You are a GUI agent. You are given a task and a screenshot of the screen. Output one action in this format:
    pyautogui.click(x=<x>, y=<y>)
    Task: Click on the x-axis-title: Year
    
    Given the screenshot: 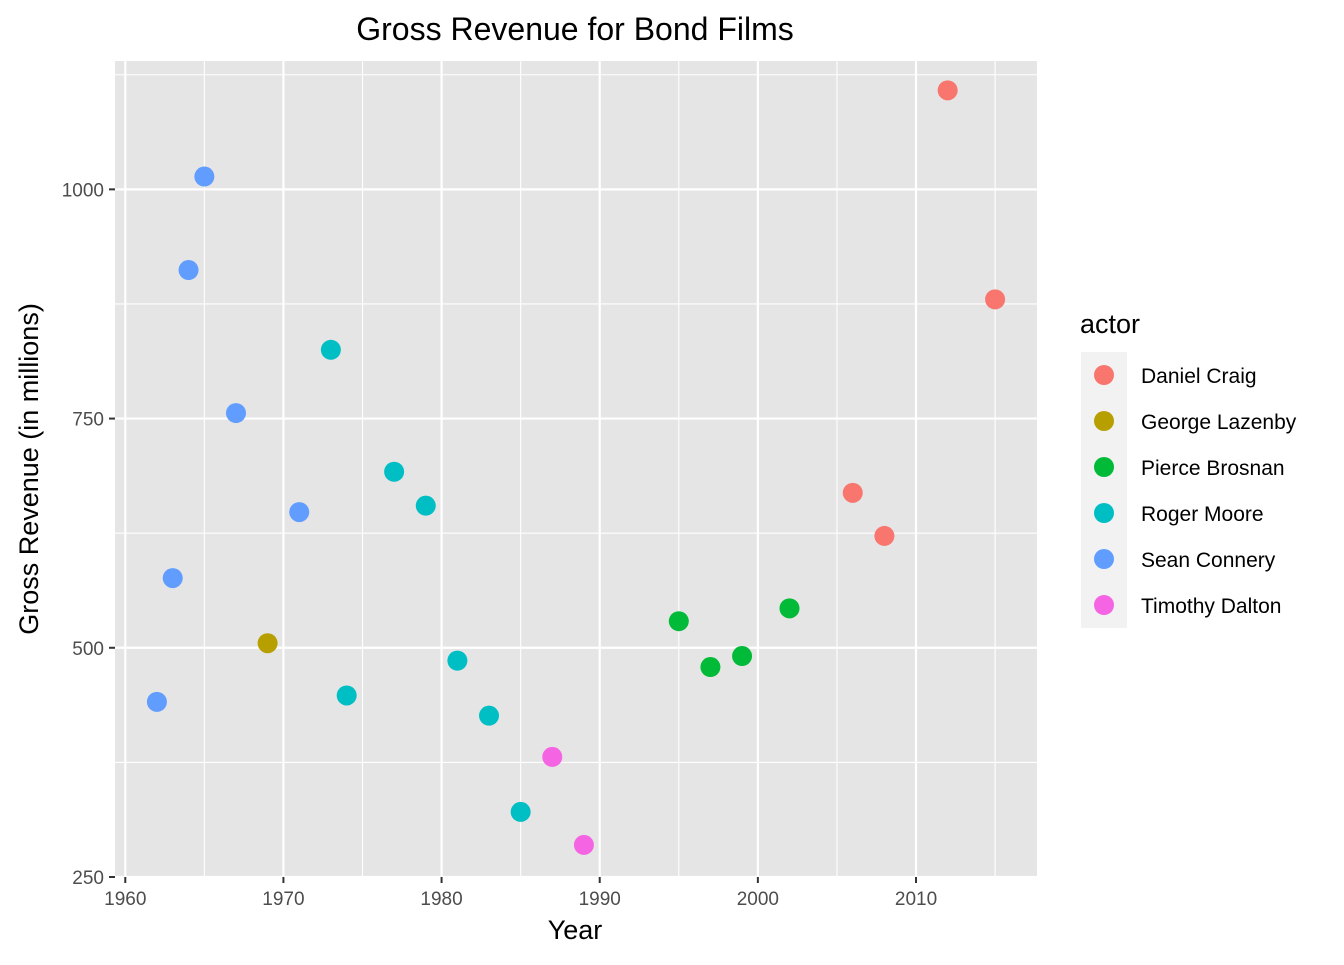 What is the action you would take?
    pyautogui.click(x=575, y=930)
    